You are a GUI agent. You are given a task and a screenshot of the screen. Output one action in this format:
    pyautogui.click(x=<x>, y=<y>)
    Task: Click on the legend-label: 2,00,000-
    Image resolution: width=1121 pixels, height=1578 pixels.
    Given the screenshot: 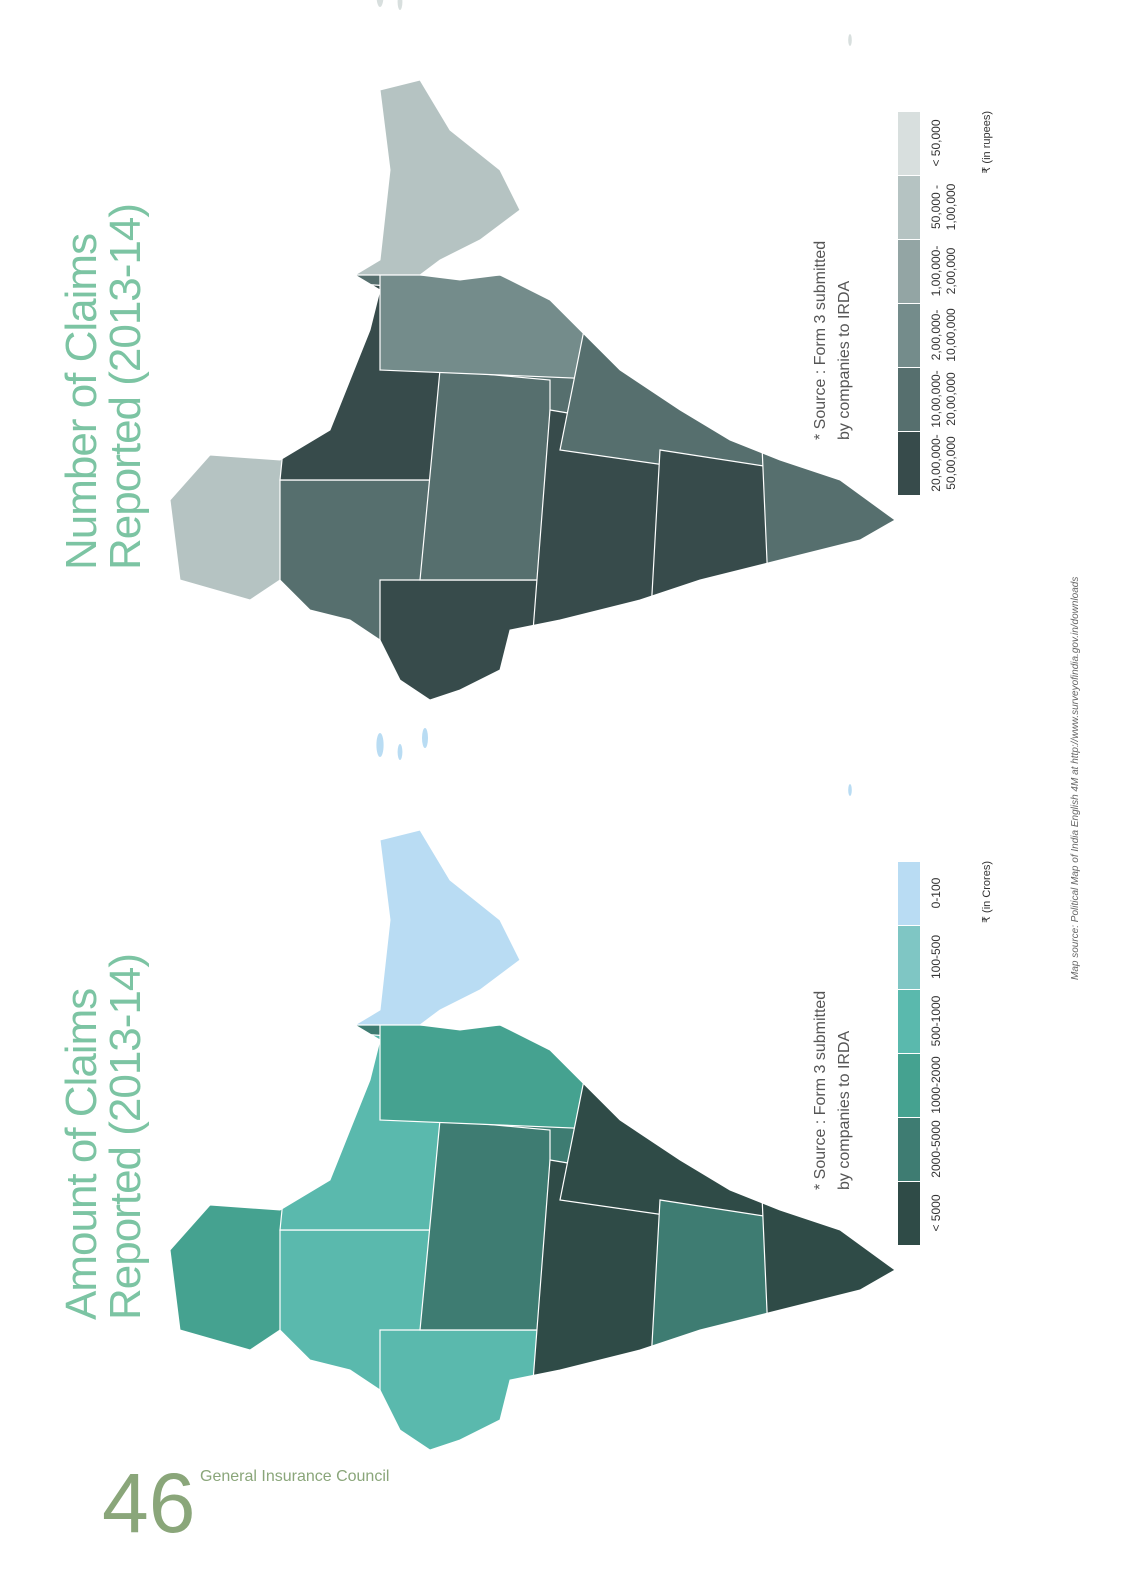 What is the action you would take?
    pyautogui.click(x=936, y=335)
    